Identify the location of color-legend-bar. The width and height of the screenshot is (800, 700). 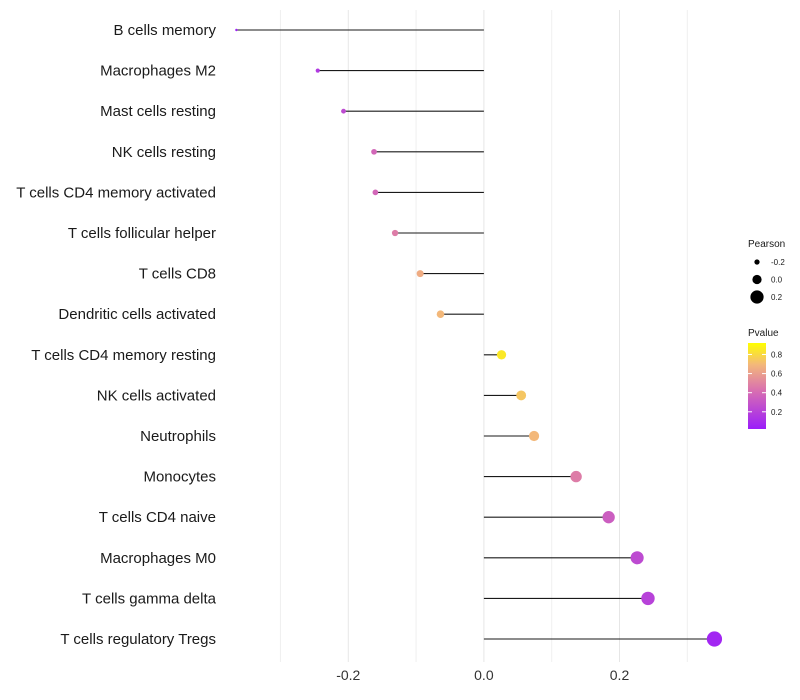
(757, 386).